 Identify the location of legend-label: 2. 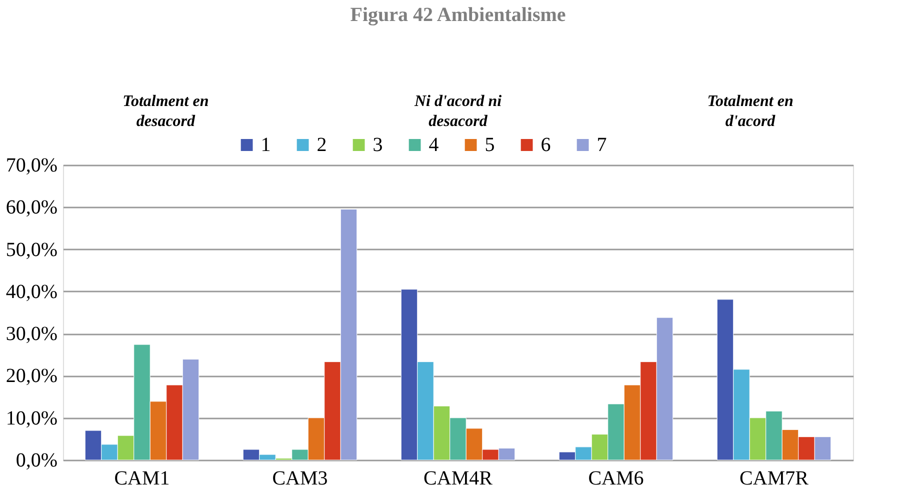
(321, 145).